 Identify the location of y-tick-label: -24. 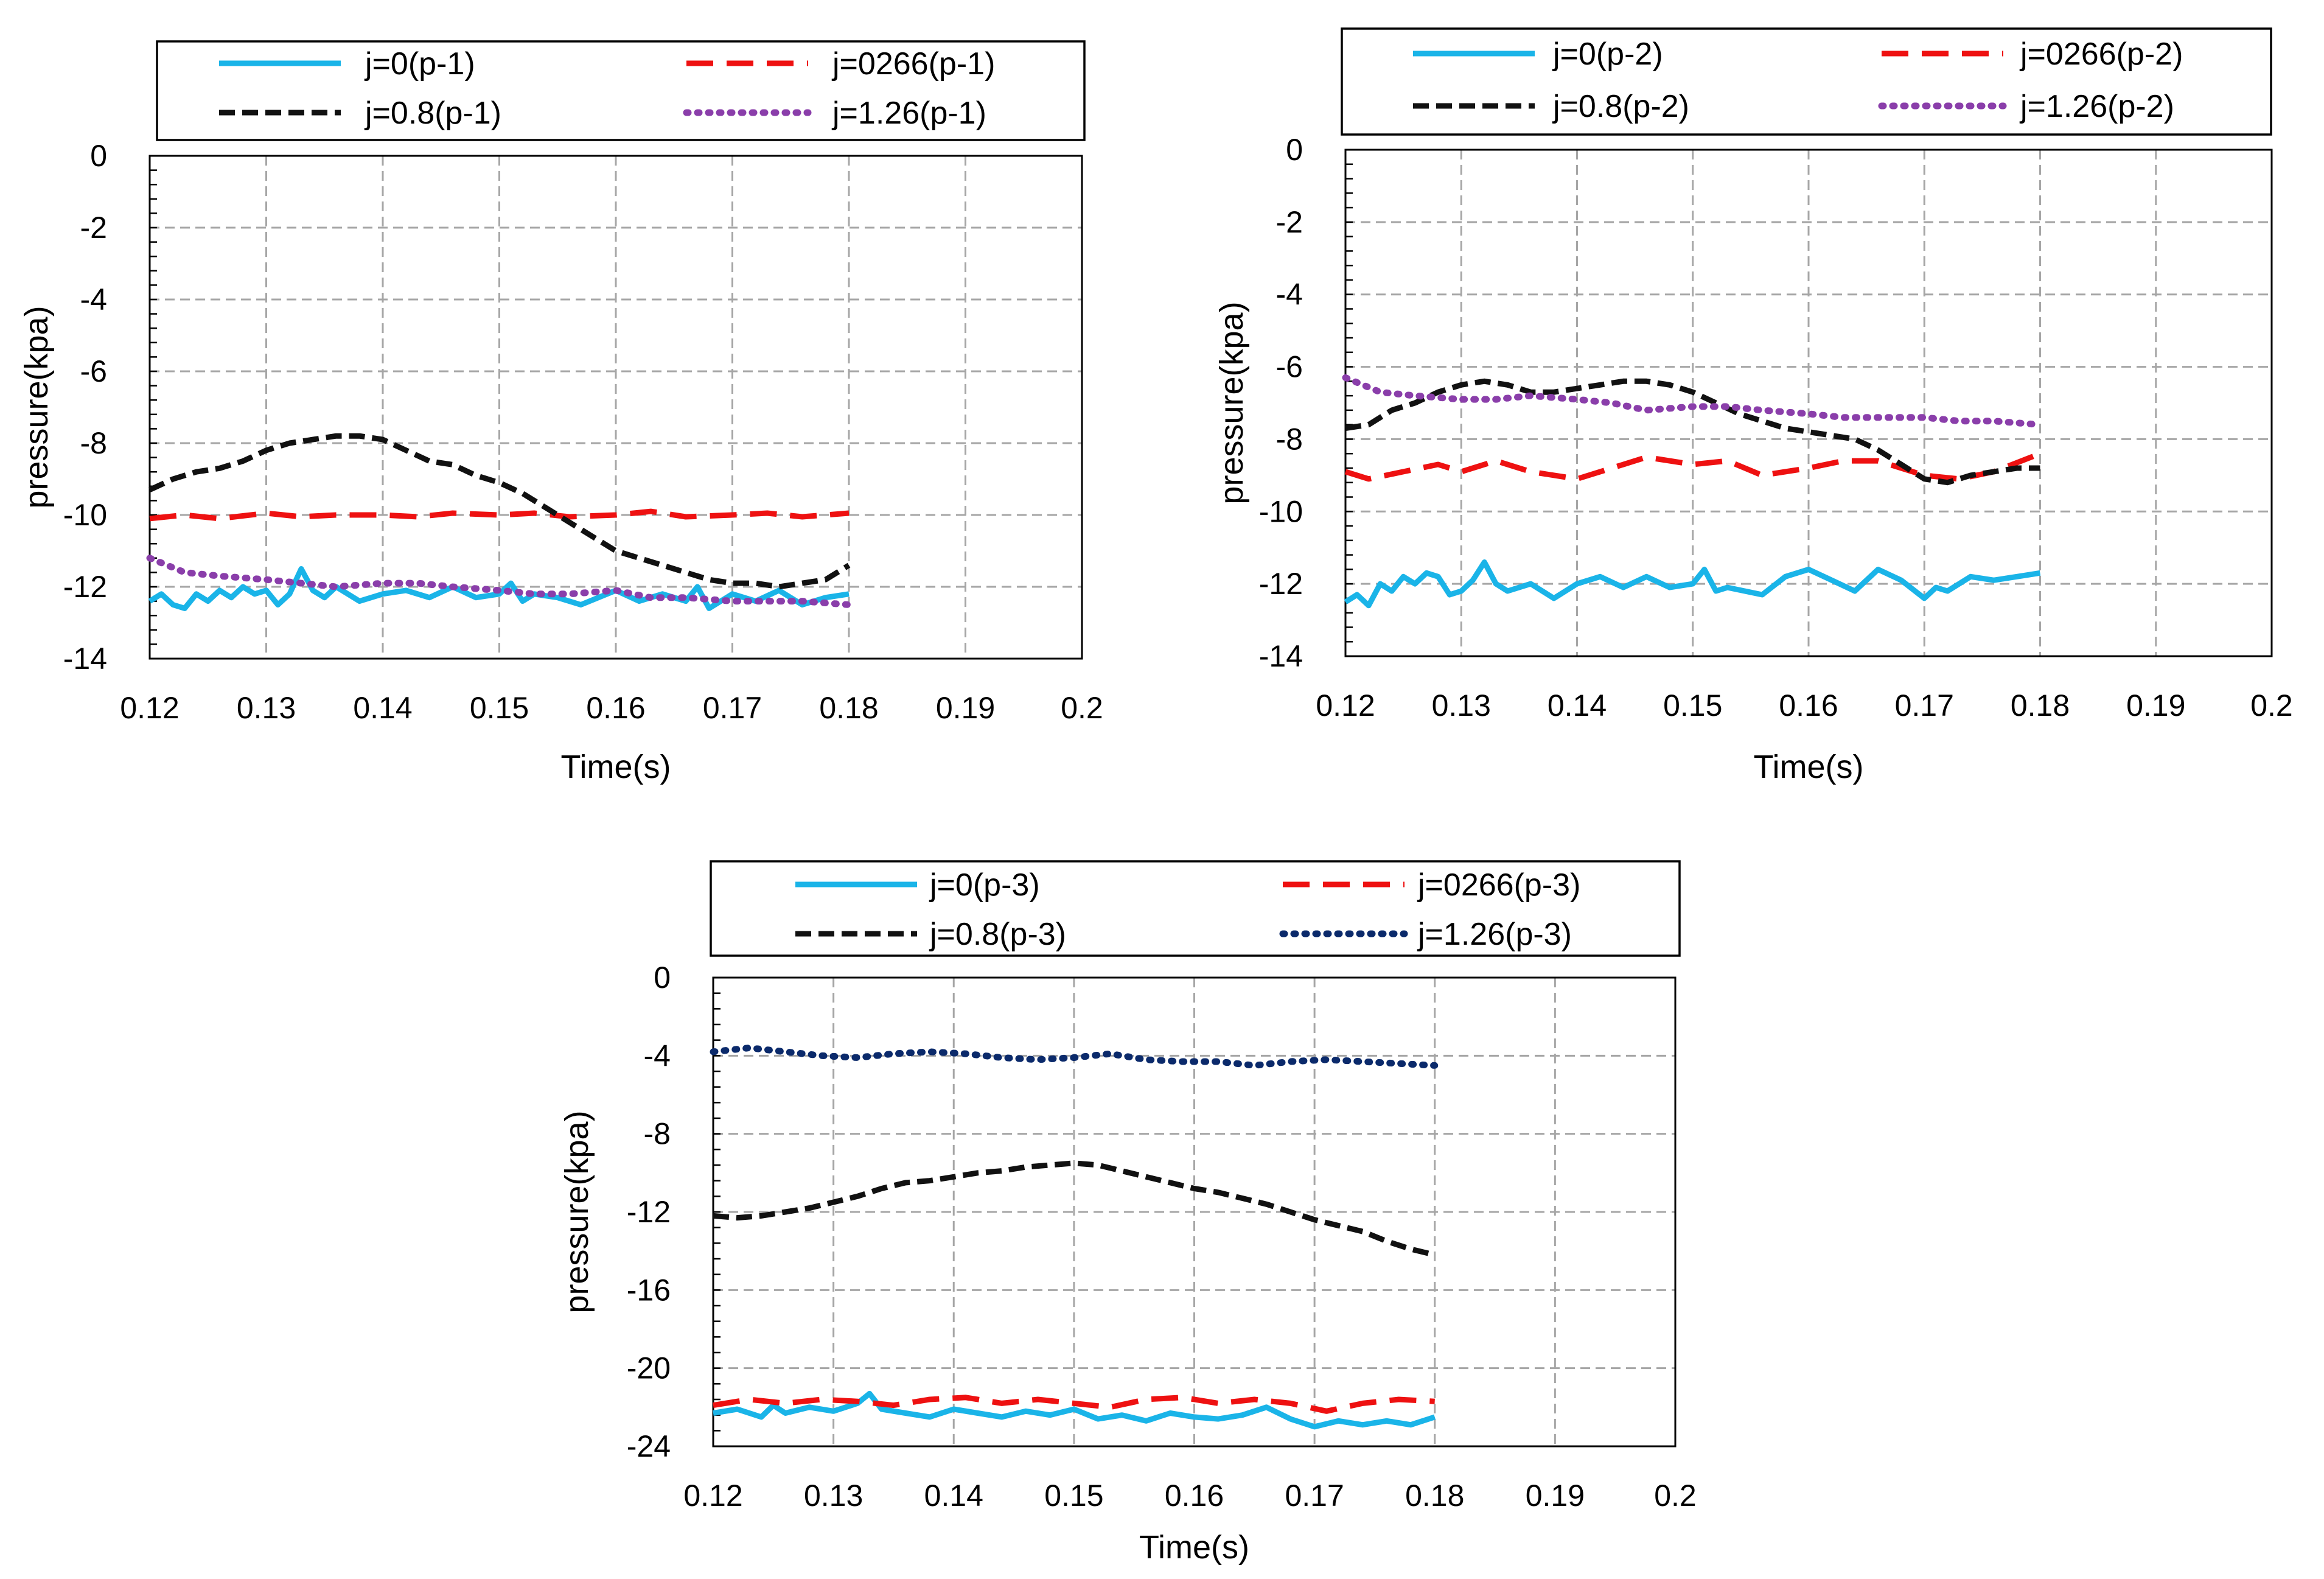
(649, 1446).